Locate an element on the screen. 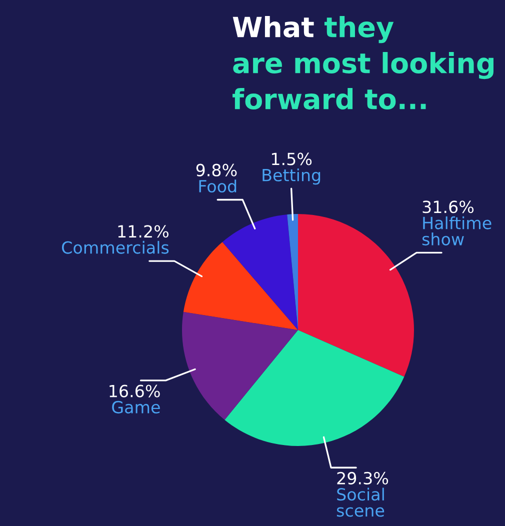 Image resolution: width=505 pixels, height=526 pixels. slice-label: Game is located at coordinates (136, 407).